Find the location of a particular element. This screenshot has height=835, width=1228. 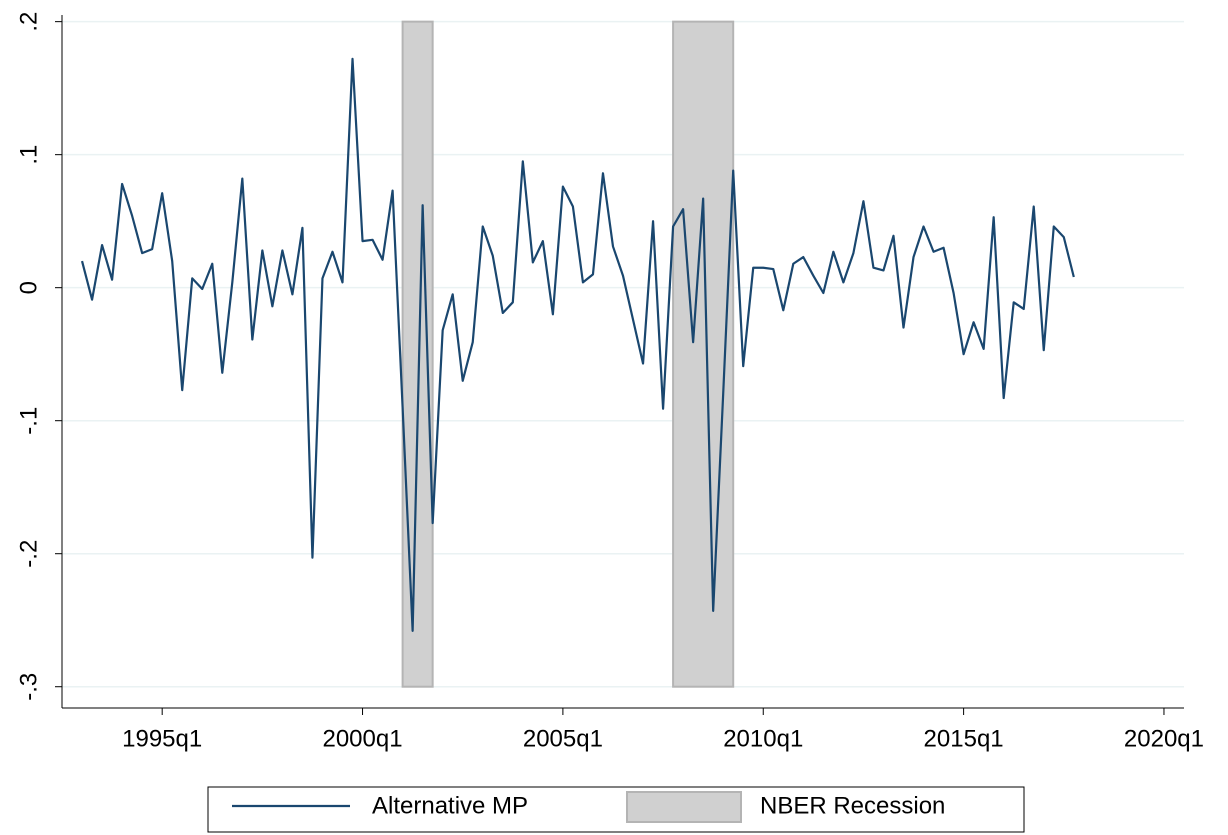

y-tick-label: -.3 is located at coordinates (28, 687).